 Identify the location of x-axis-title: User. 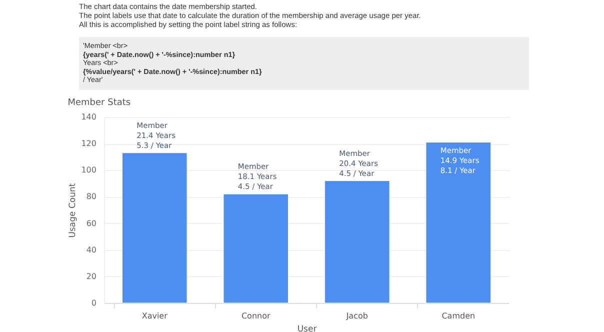
(307, 328).